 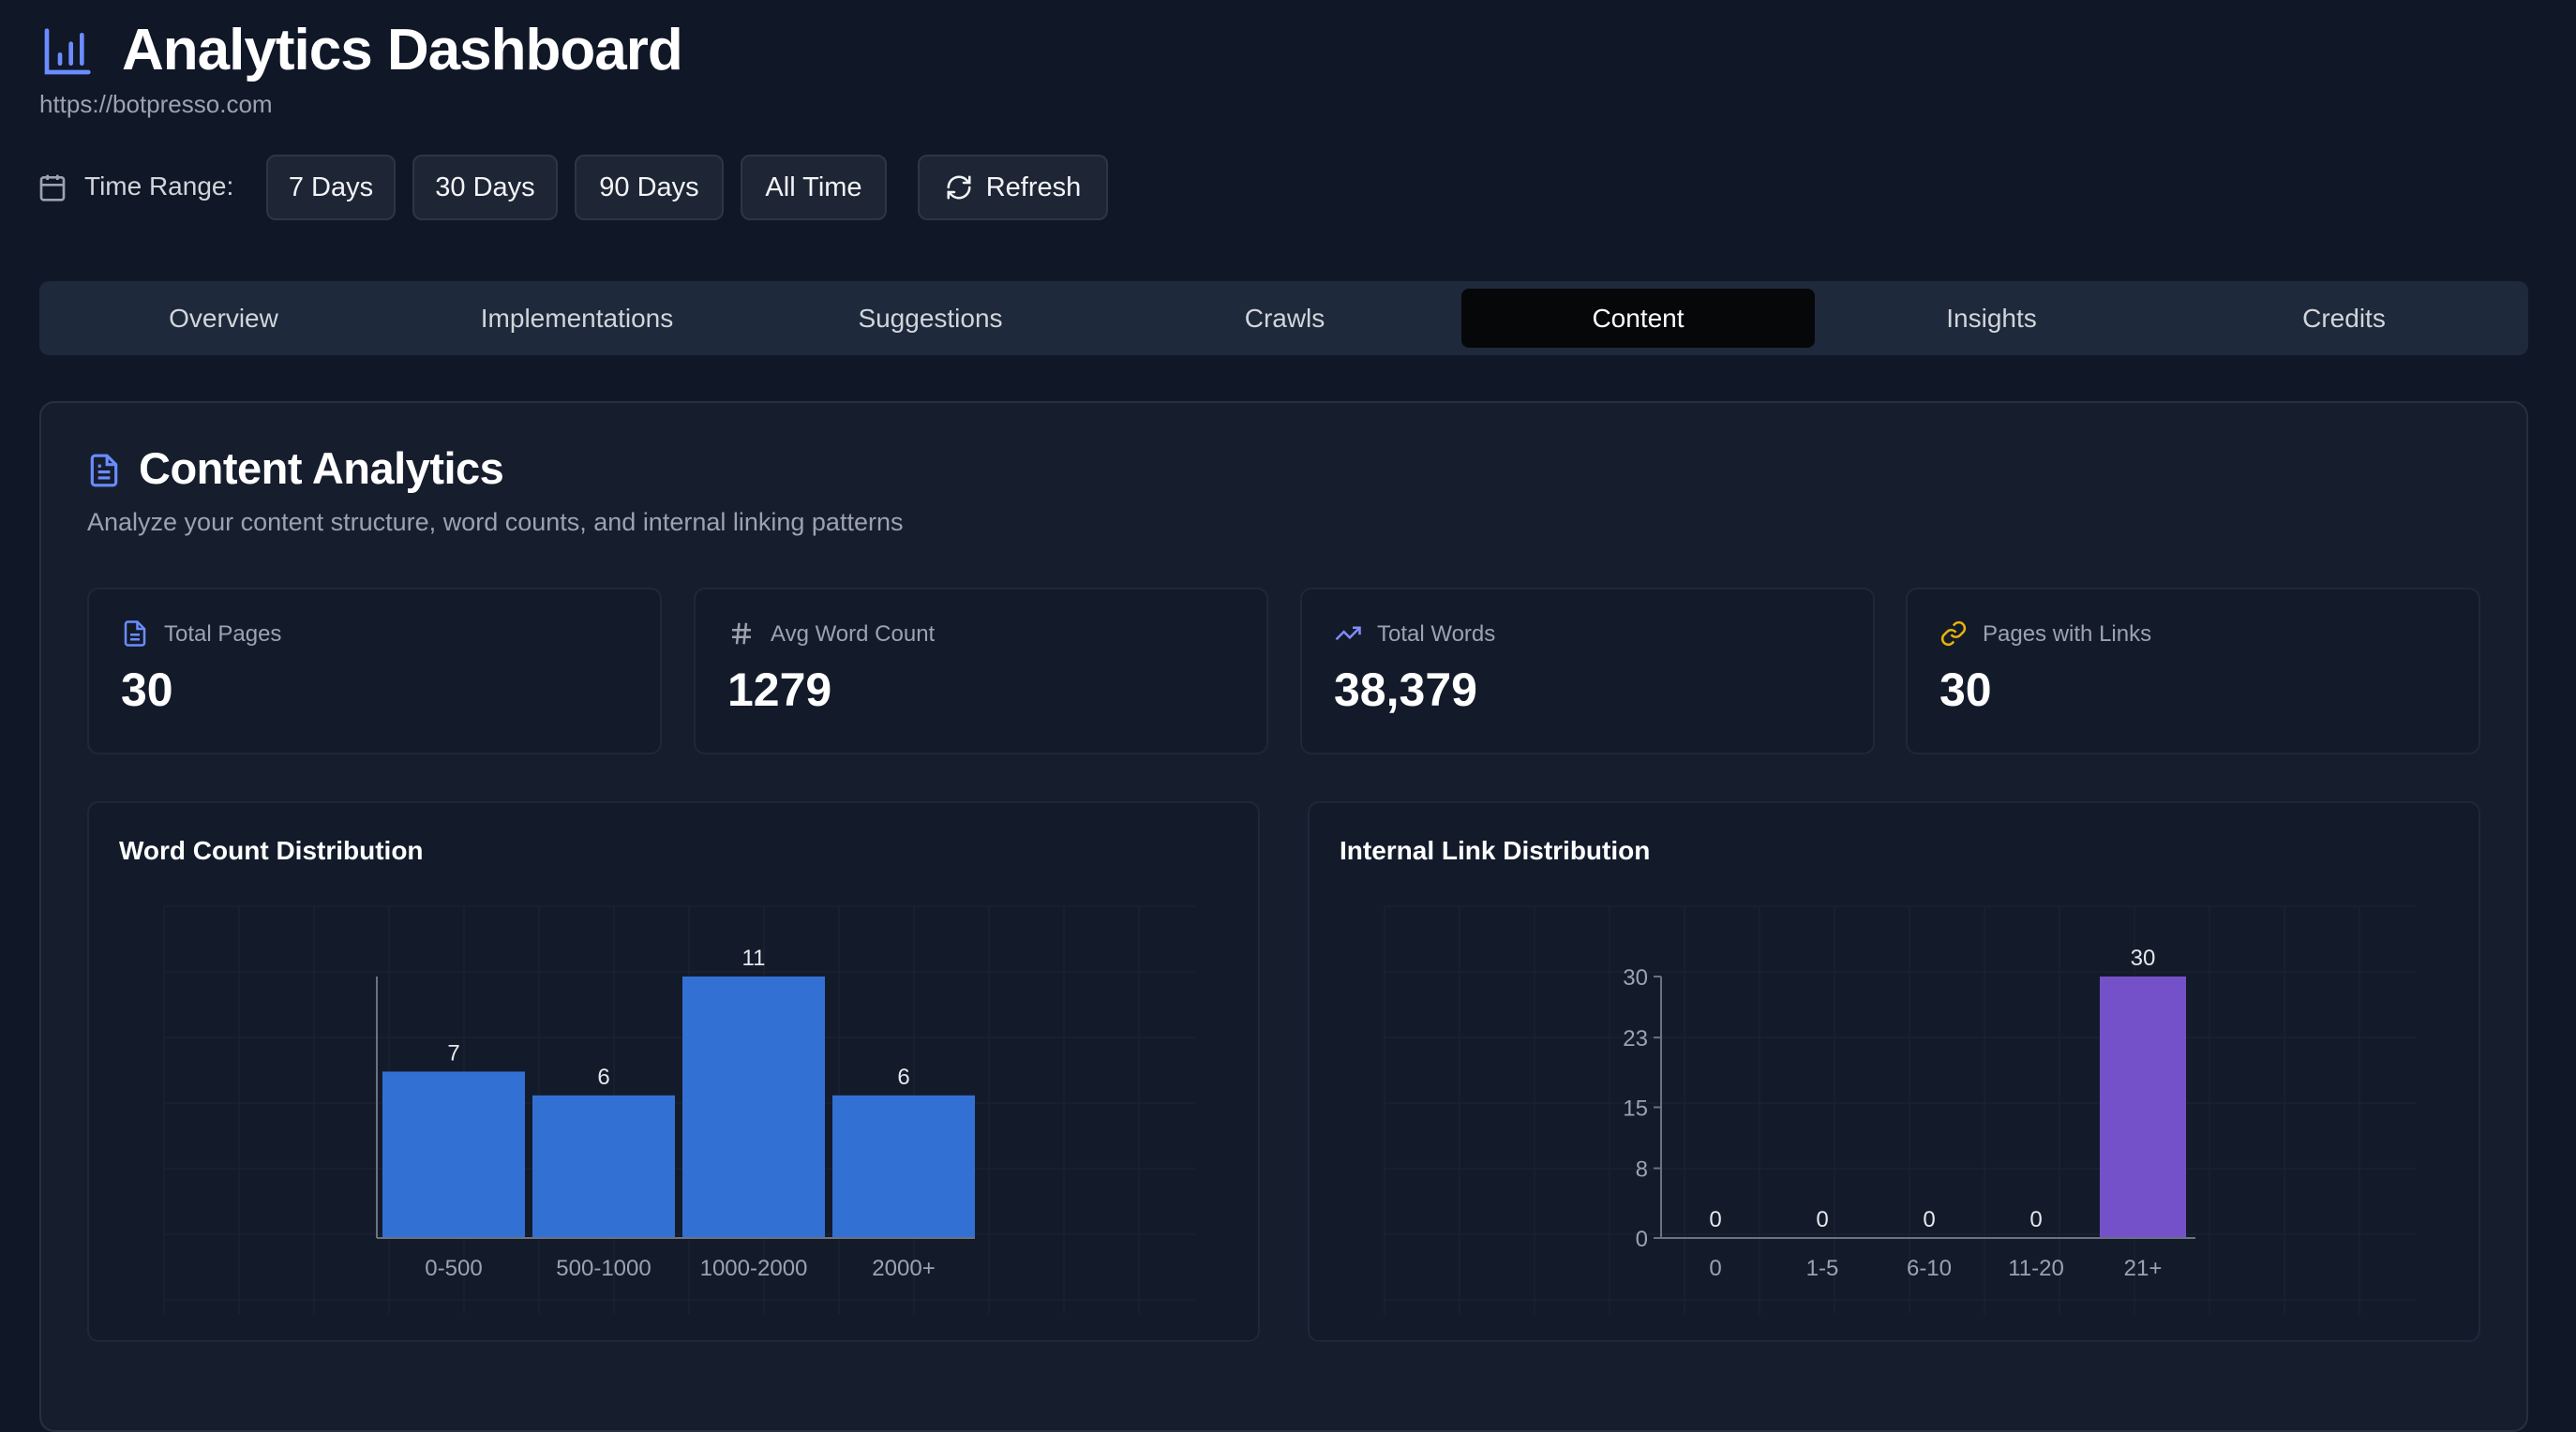 I want to click on trending-up-icon, so click(x=1348, y=633).